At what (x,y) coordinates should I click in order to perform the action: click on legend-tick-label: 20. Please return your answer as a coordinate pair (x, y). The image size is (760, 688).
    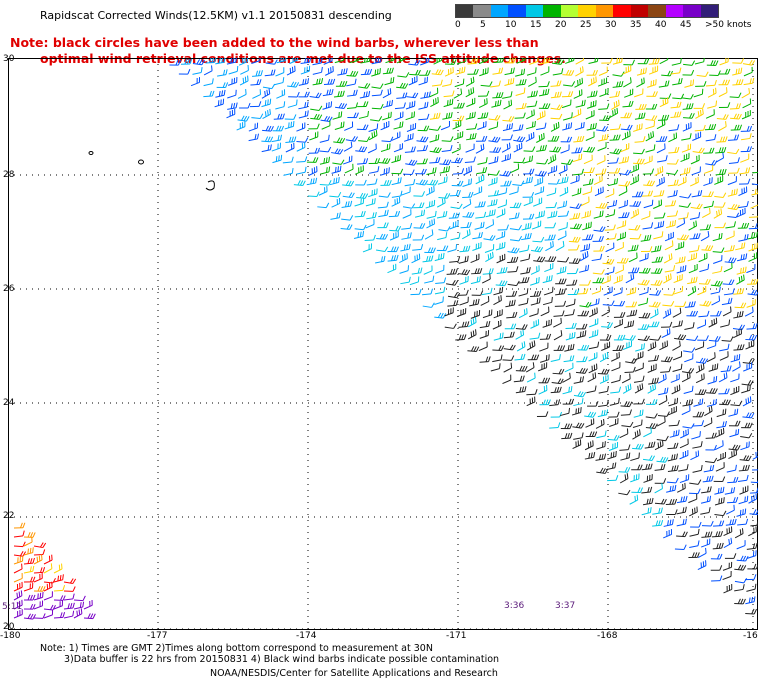
    Looking at the image, I should click on (561, 25).